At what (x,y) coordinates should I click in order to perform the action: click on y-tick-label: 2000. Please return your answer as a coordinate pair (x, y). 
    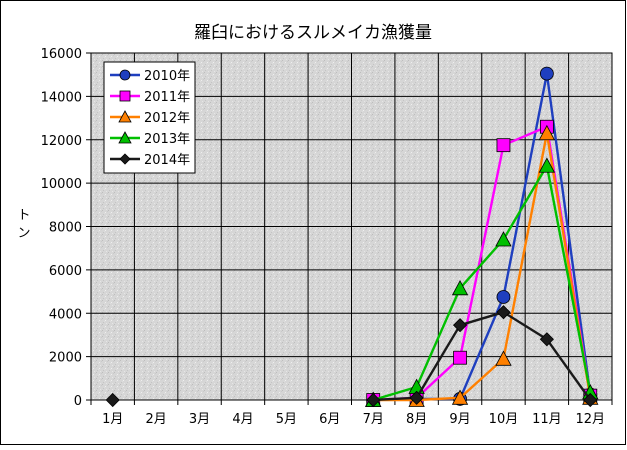
    Looking at the image, I should click on (65, 358).